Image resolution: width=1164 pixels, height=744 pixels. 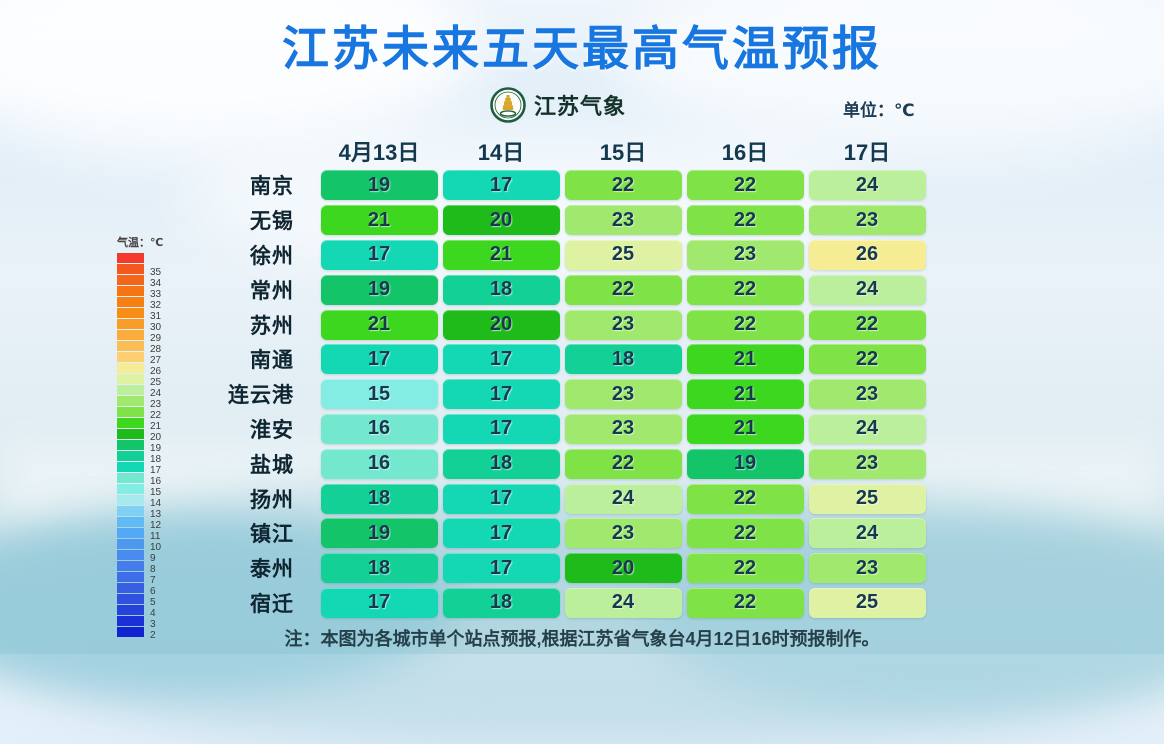 What do you see at coordinates (379, 428) in the screenshot?
I see `temp-cell: 16` at bounding box center [379, 428].